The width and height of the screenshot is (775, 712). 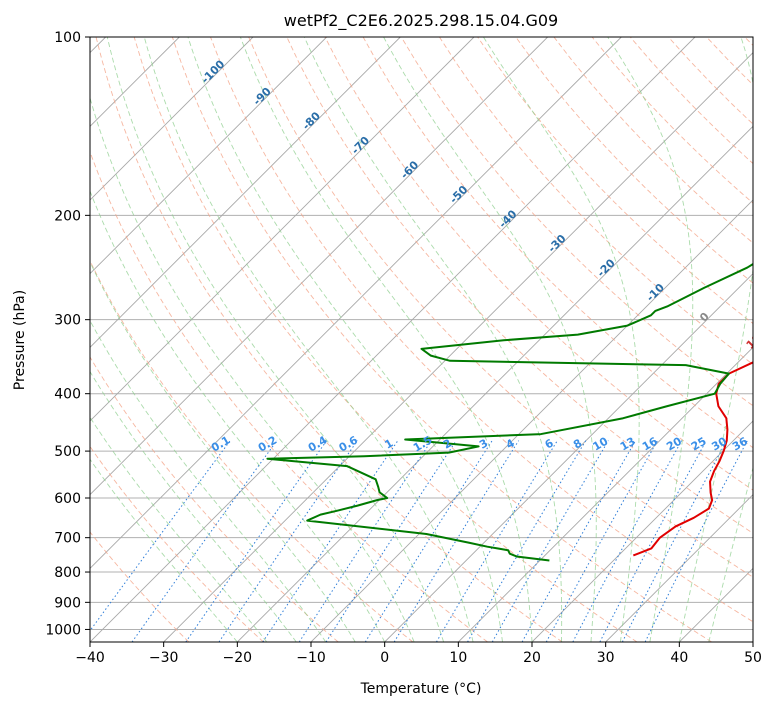 I want to click on chart-title: wetPf2_C2E6.2025.298.15.04.G09, so click(x=421, y=21).